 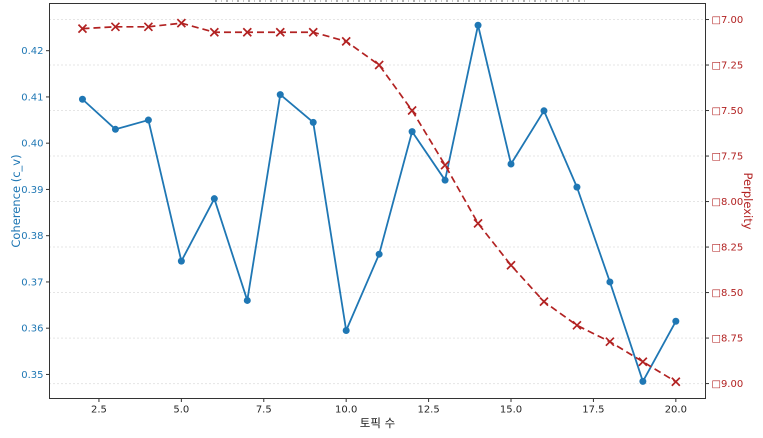 I want to click on right-tick-label: □7.00, so click(x=728, y=20).